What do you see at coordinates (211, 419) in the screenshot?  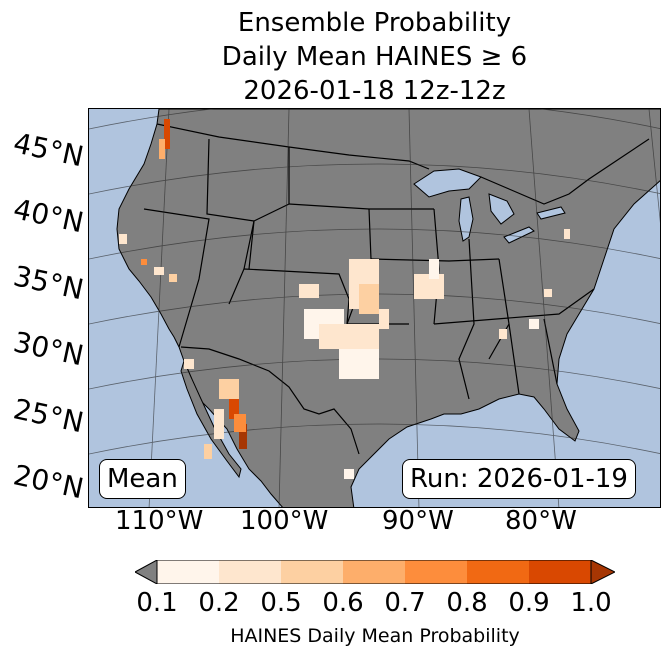 I see `land-baja` at bounding box center [211, 419].